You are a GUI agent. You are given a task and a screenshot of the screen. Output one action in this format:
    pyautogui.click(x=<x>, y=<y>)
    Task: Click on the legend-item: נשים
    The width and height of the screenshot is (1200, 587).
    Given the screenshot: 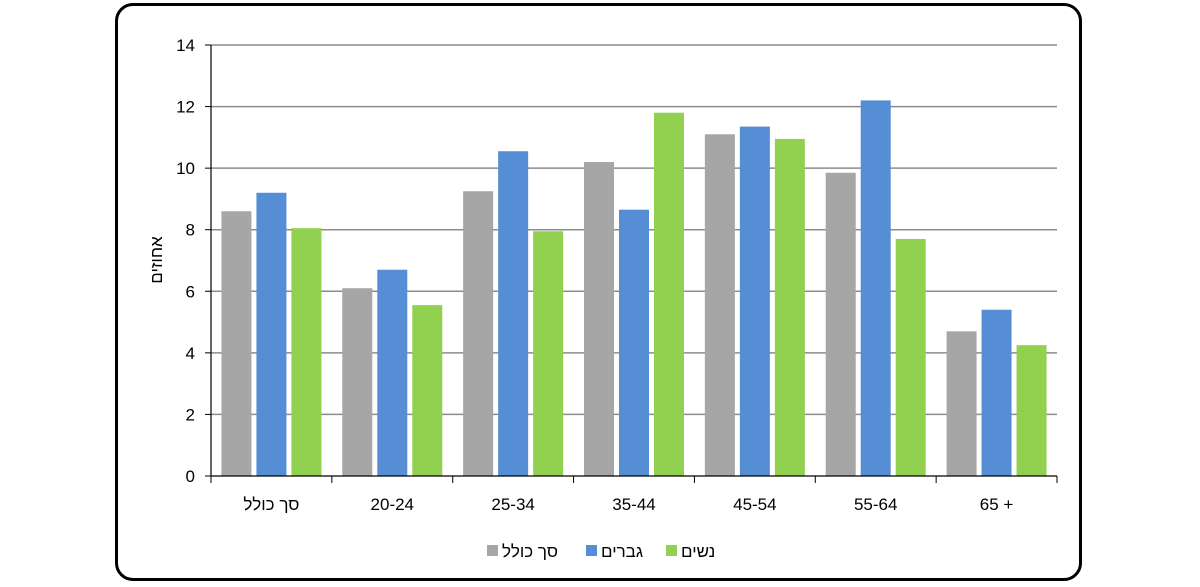 What is the action you would take?
    pyautogui.click(x=690, y=551)
    